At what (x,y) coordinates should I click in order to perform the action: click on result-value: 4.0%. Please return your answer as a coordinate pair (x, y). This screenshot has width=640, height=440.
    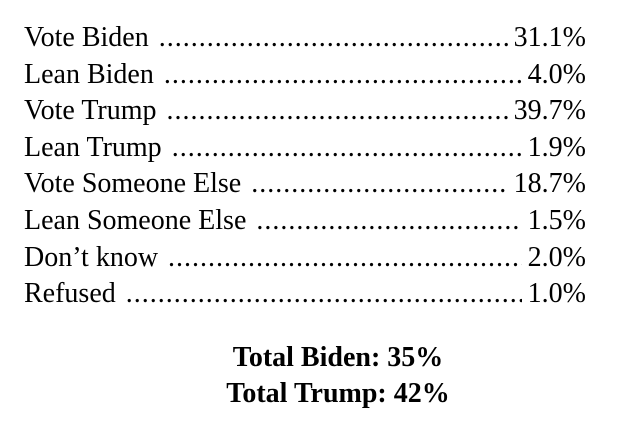
    Looking at the image, I should click on (556, 74).